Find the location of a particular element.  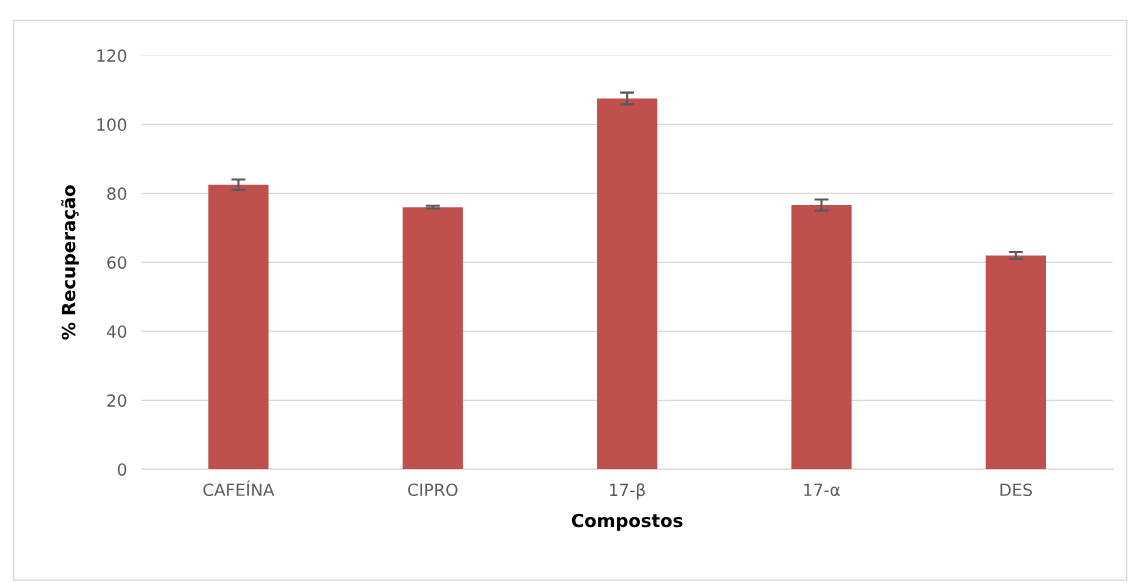

y-tick-label: 100 is located at coordinates (112, 124).